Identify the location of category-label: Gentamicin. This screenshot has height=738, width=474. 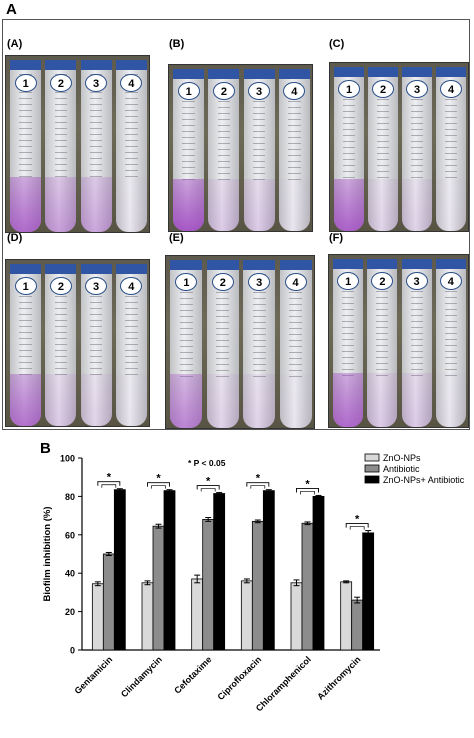
(94, 675).